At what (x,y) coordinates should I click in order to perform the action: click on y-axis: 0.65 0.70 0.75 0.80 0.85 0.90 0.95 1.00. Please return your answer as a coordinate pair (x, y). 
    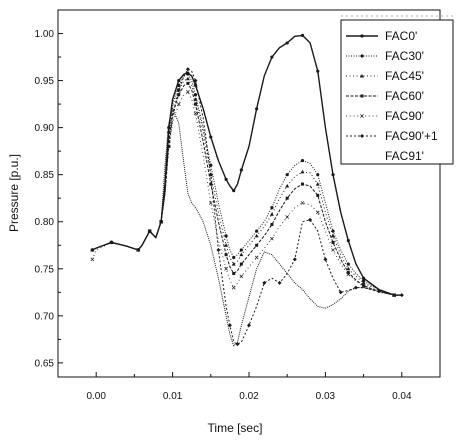
    Looking at the image, I should click on (49, 199).